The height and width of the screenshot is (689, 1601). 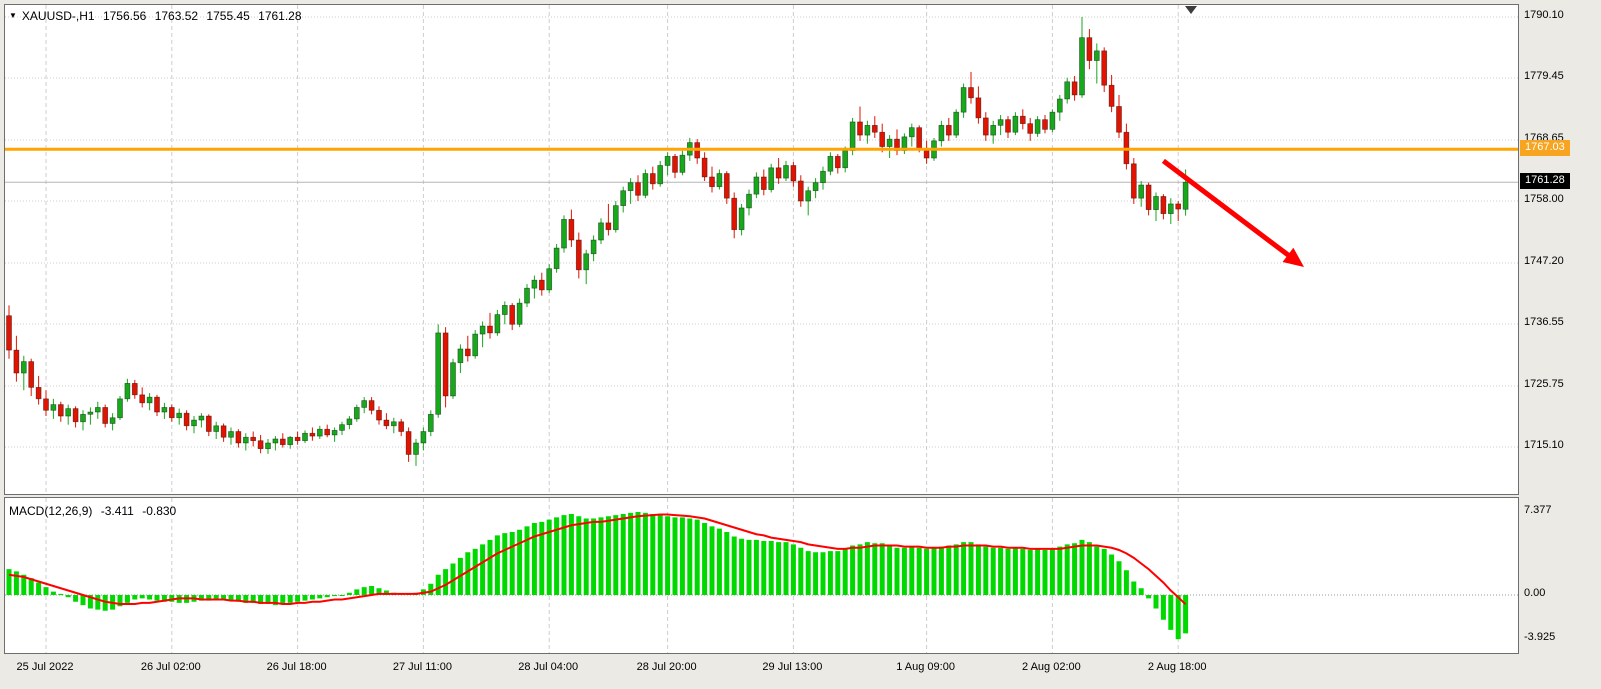 What do you see at coordinates (925, 667) in the screenshot?
I see `time-axis-label: 1 Aug 09:00` at bounding box center [925, 667].